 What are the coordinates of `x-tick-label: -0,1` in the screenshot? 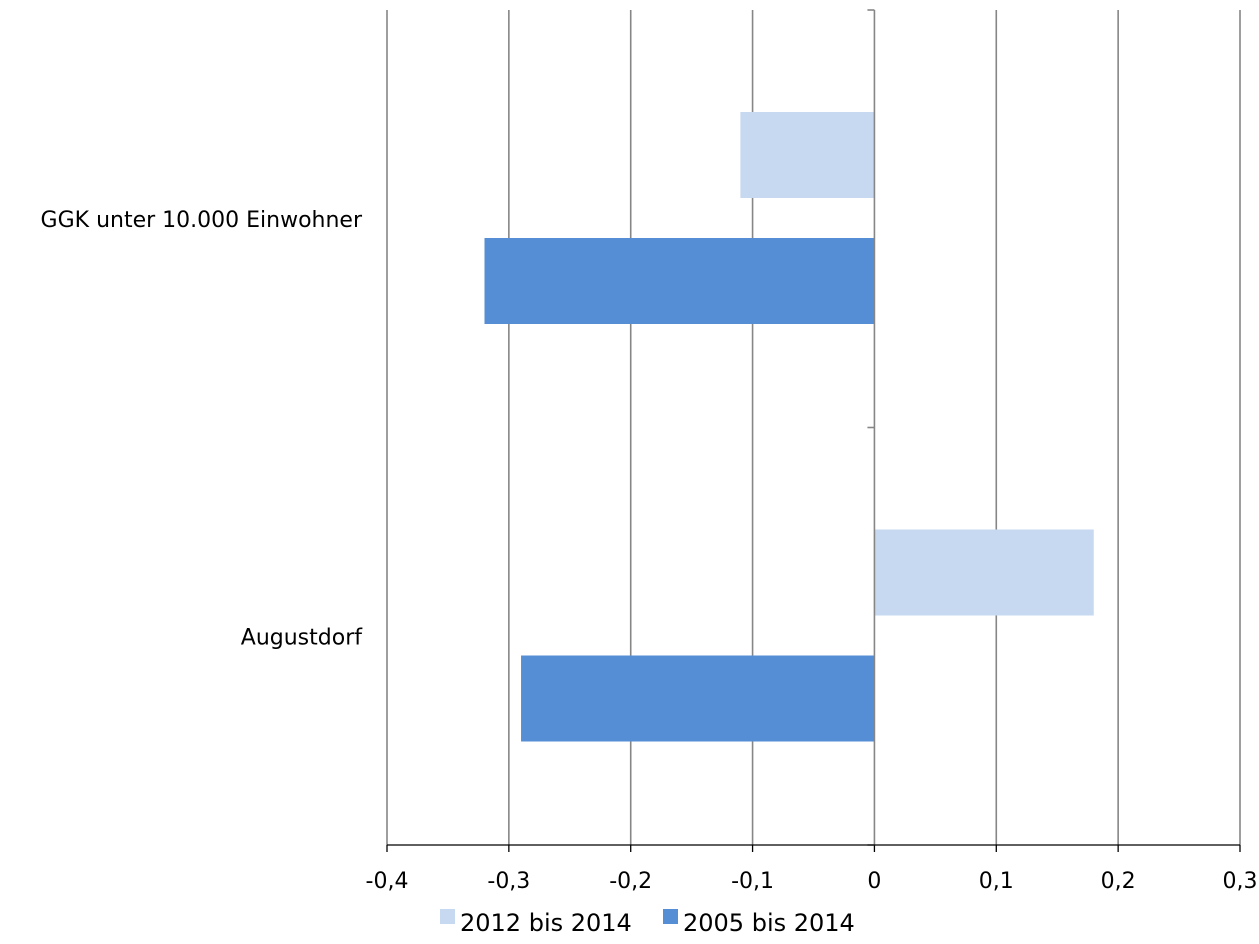 It's located at (752, 881).